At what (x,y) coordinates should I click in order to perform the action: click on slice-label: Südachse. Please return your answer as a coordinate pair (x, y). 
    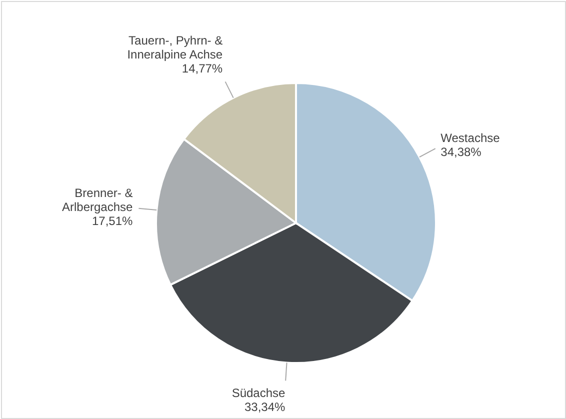
    Looking at the image, I should click on (259, 393).